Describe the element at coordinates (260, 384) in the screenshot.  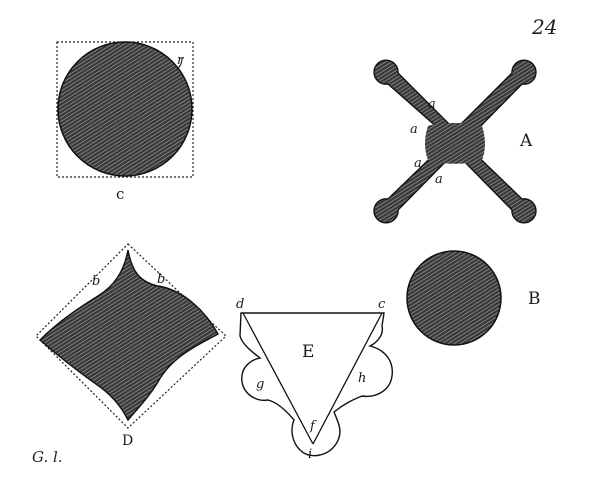
I see `figure-E-mark-g: g` at that location.